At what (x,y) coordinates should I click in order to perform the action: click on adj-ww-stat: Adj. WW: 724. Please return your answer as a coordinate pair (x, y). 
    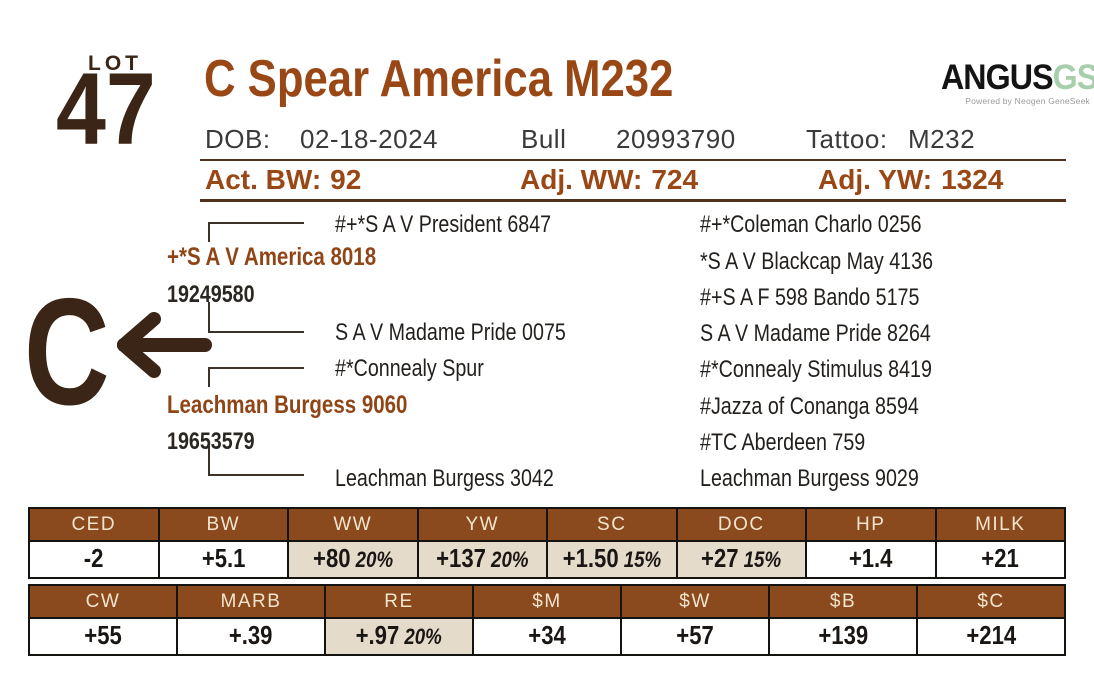
    Looking at the image, I should click on (609, 180).